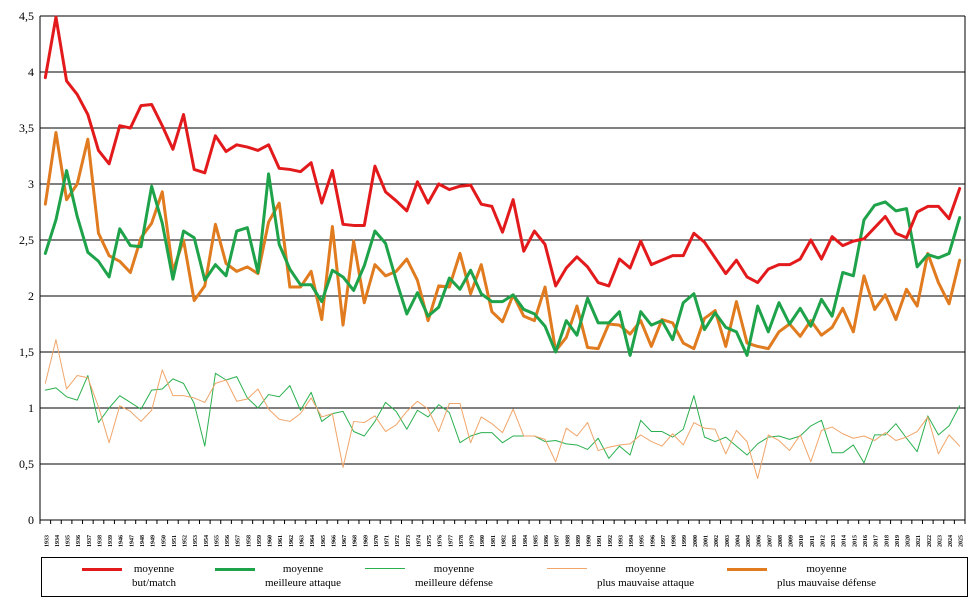 The image size is (976, 614). I want to click on x-tick-label: 1995, so click(643, 541).